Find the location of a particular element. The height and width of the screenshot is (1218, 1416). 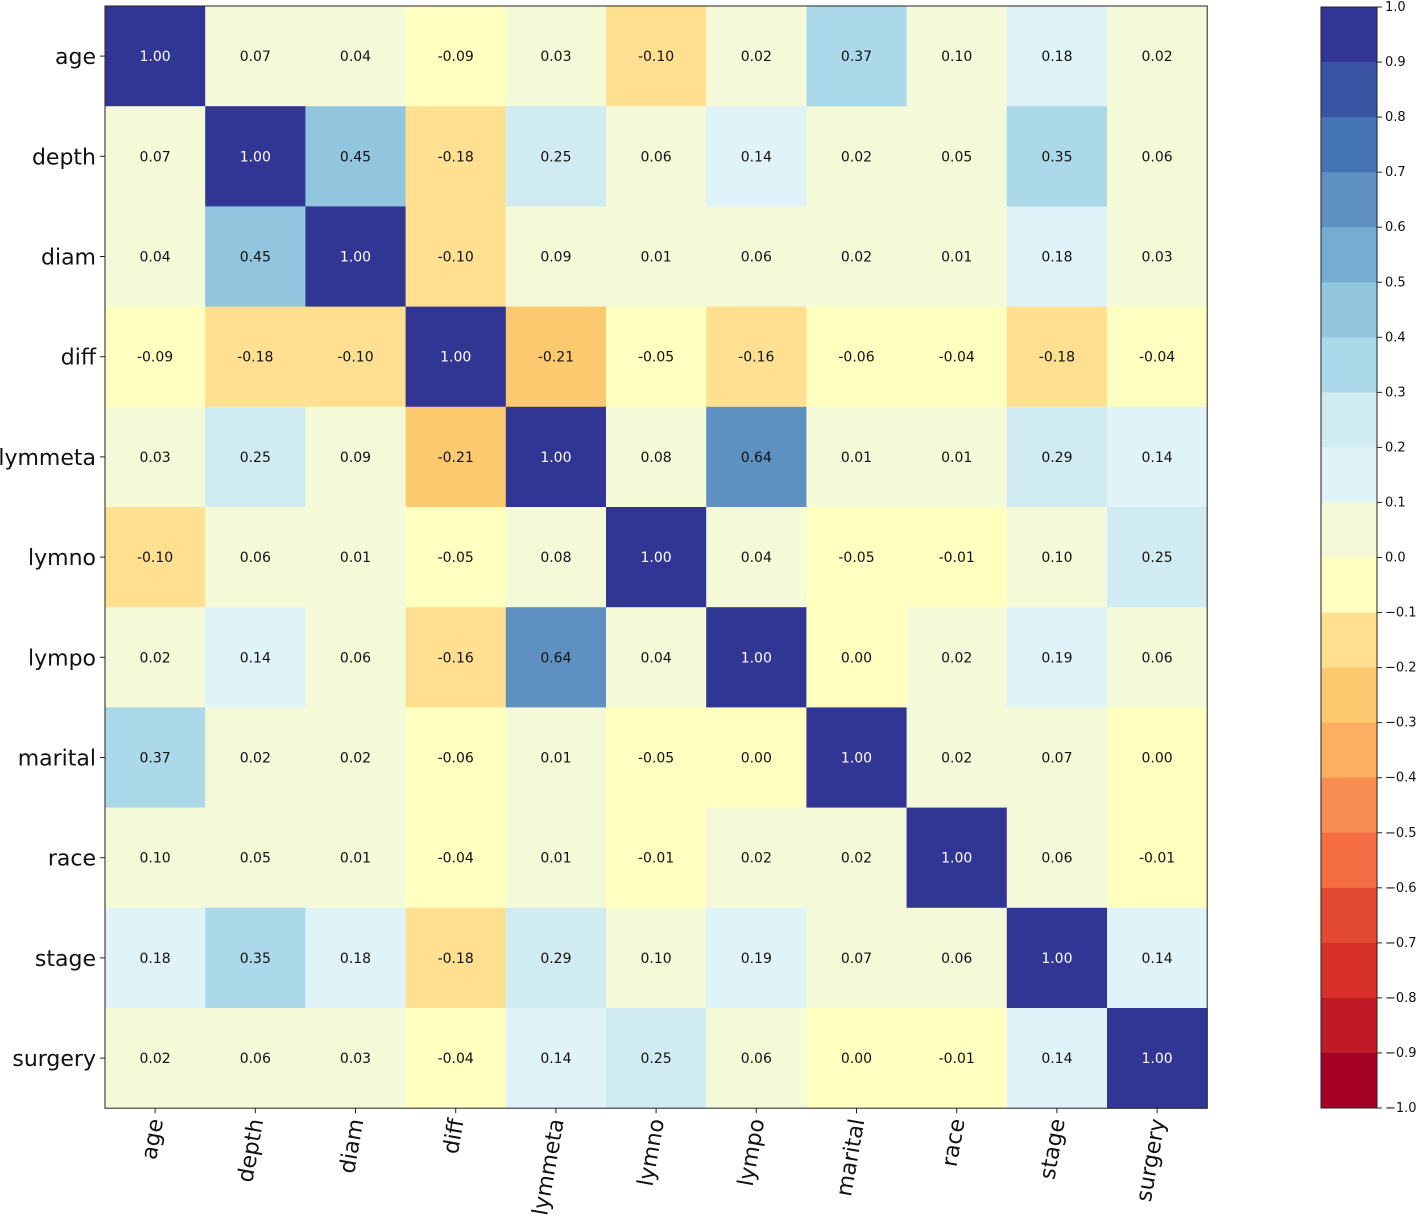

y-tick-label: diam is located at coordinates (68, 258).